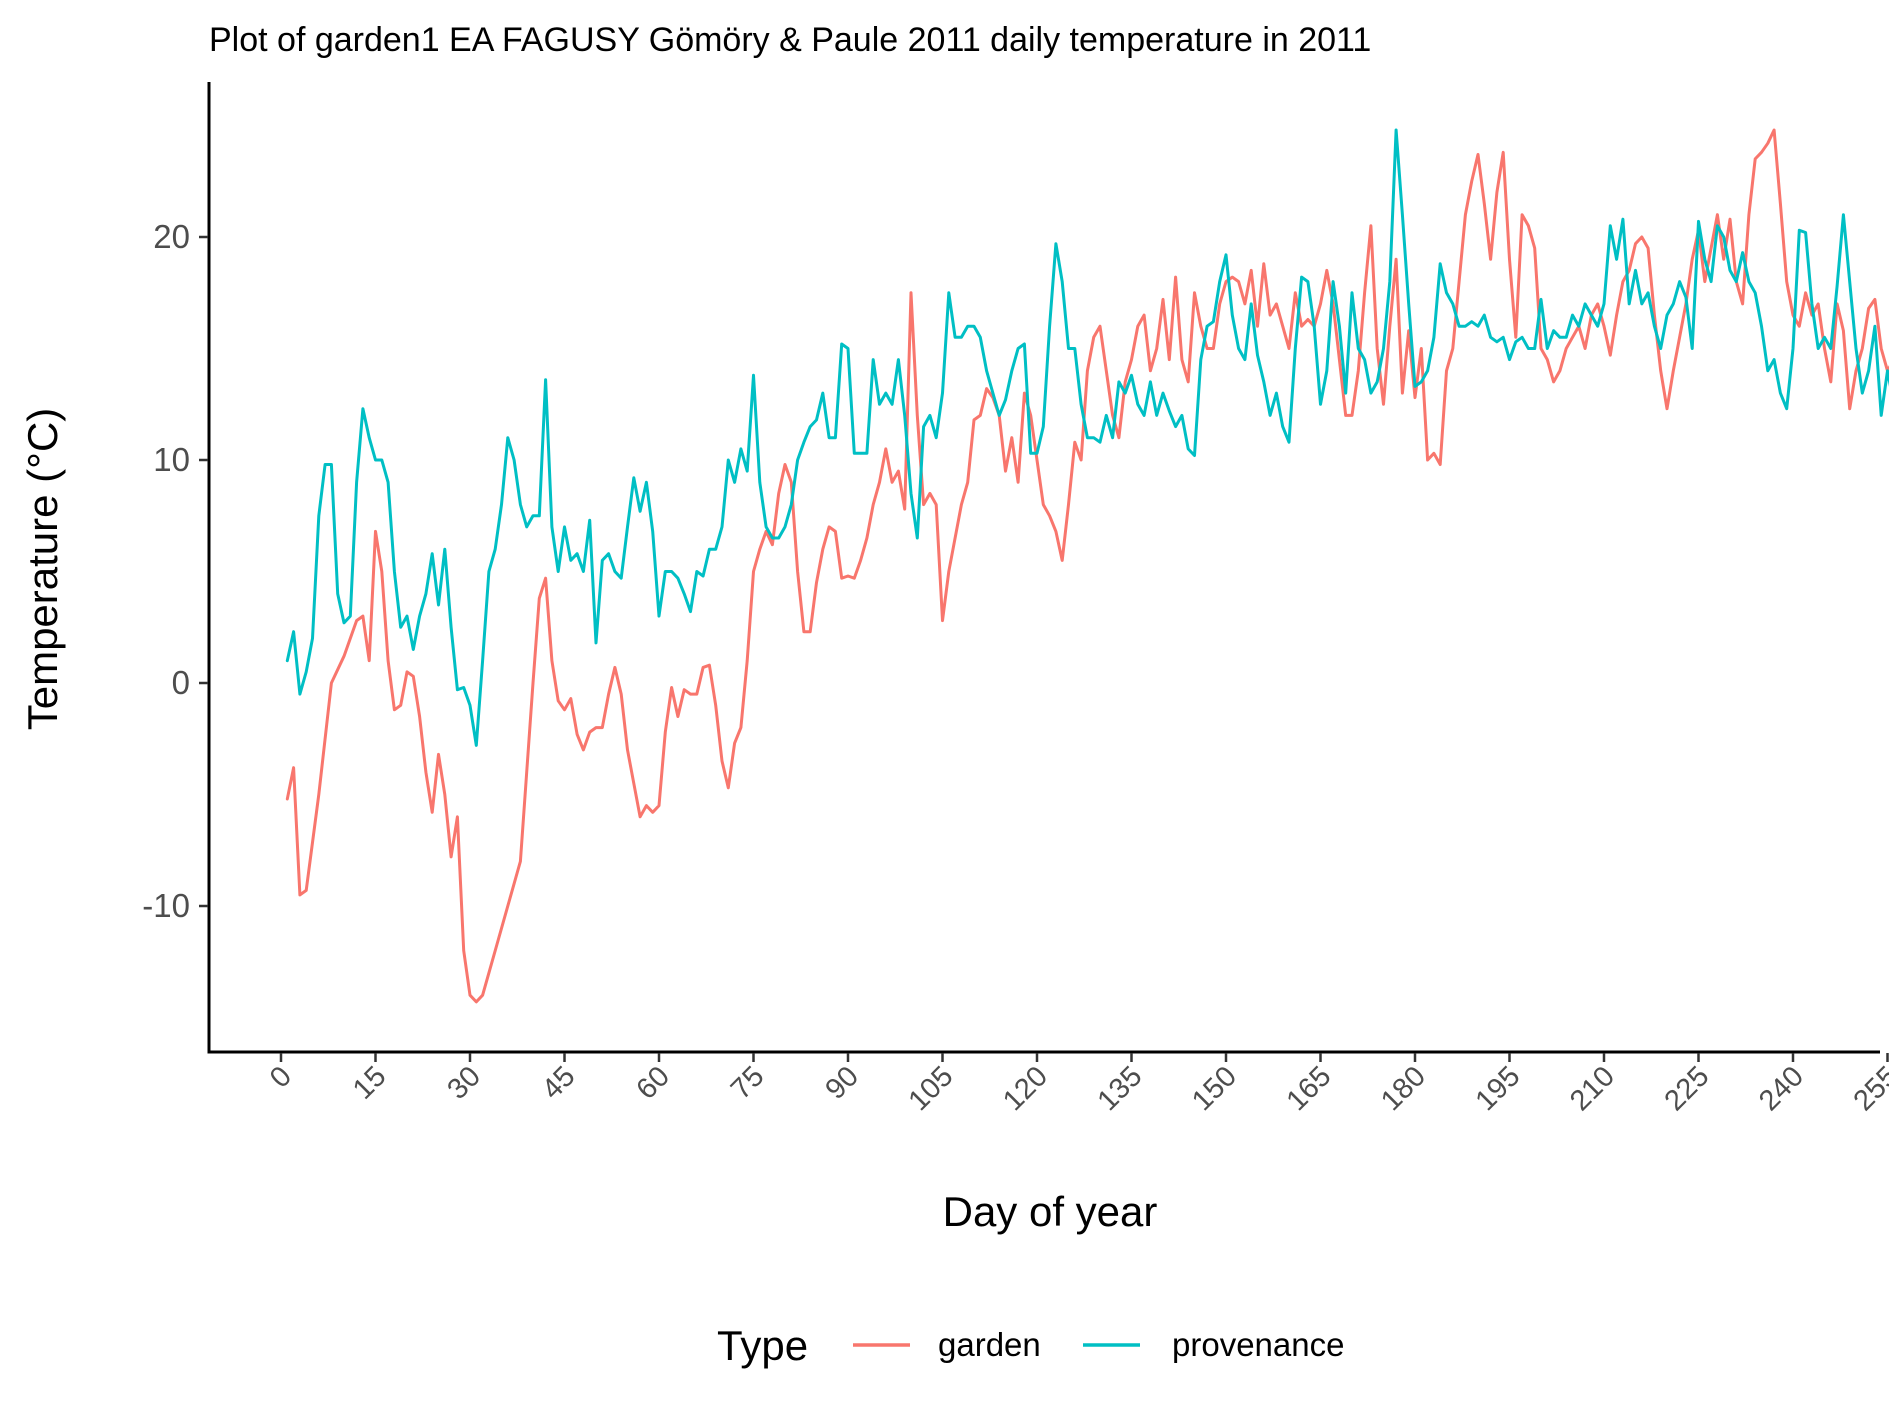  Describe the element at coordinates (1687, 1088) in the screenshot. I see `x-tick-label: 225` at that location.